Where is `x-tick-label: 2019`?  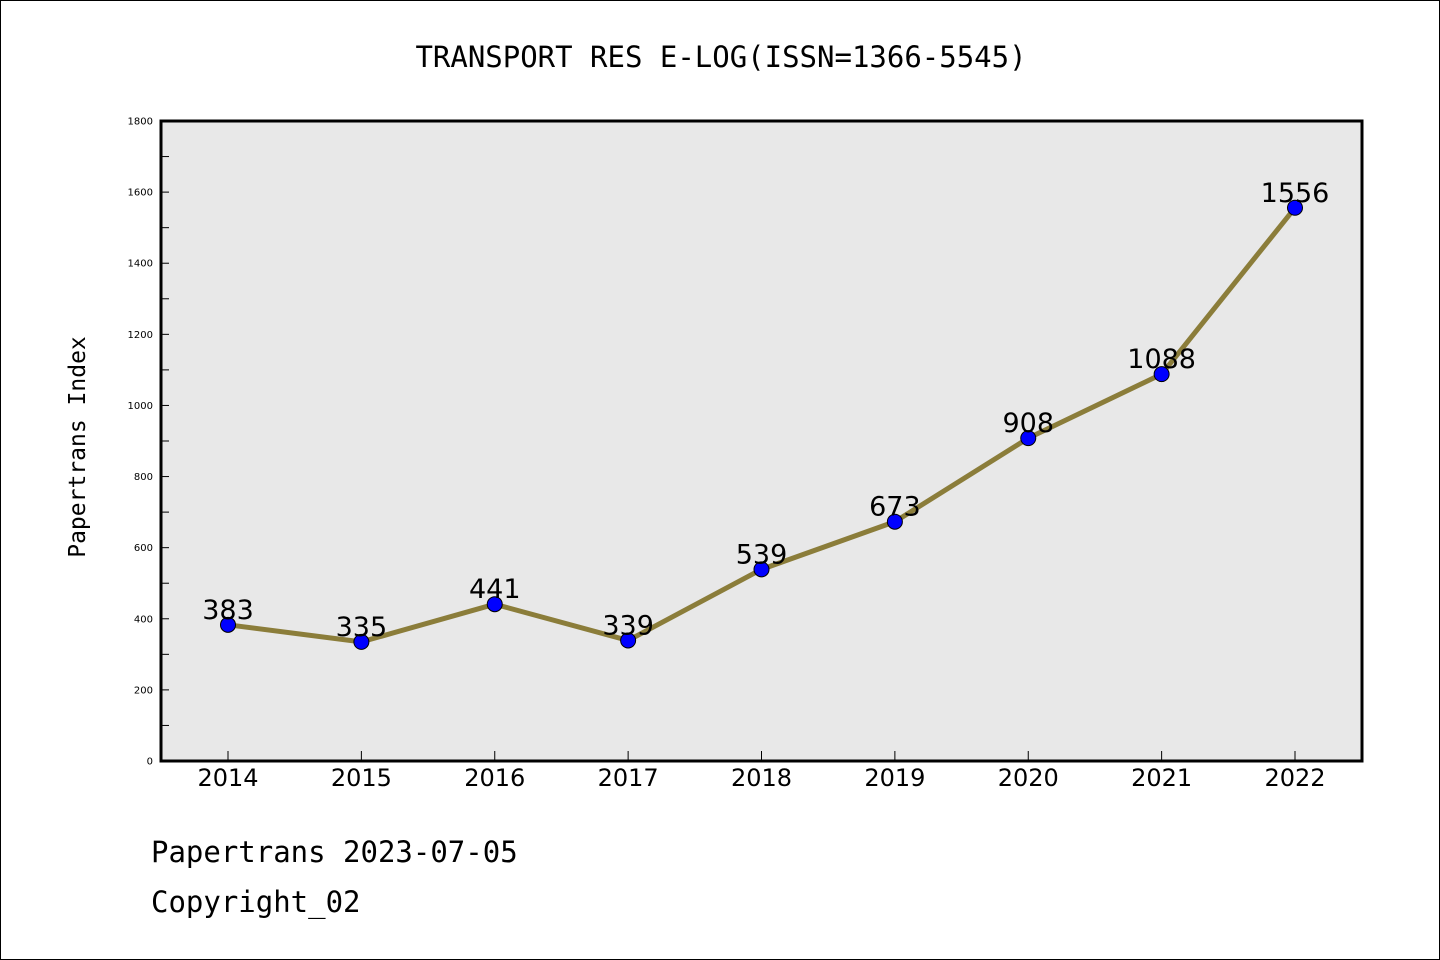
x-tick-label: 2019 is located at coordinates (894, 778).